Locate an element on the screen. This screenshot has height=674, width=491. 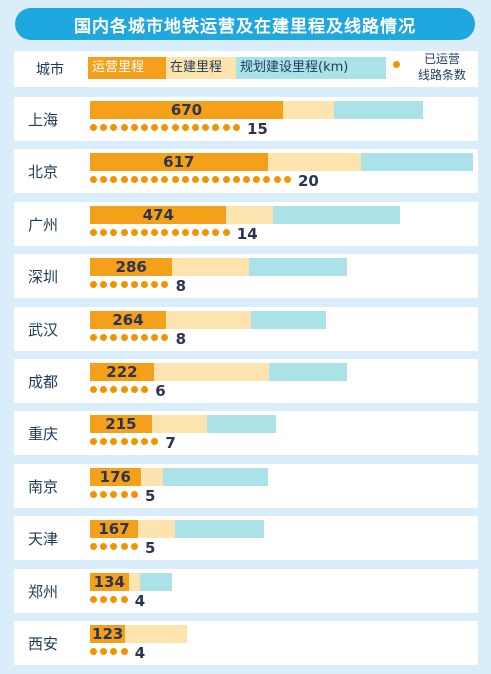
legend-header: 城市 运营里程 在建里程 规划建设里程(km) 已运营 线路条数 is located at coordinates (246, 69).